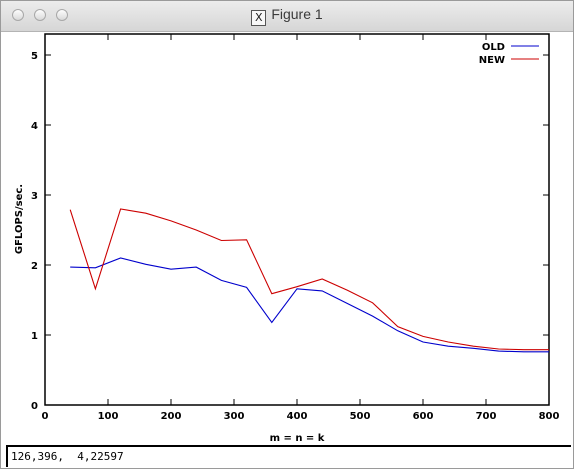  I want to click on zoom-window-button, so click(62, 15).